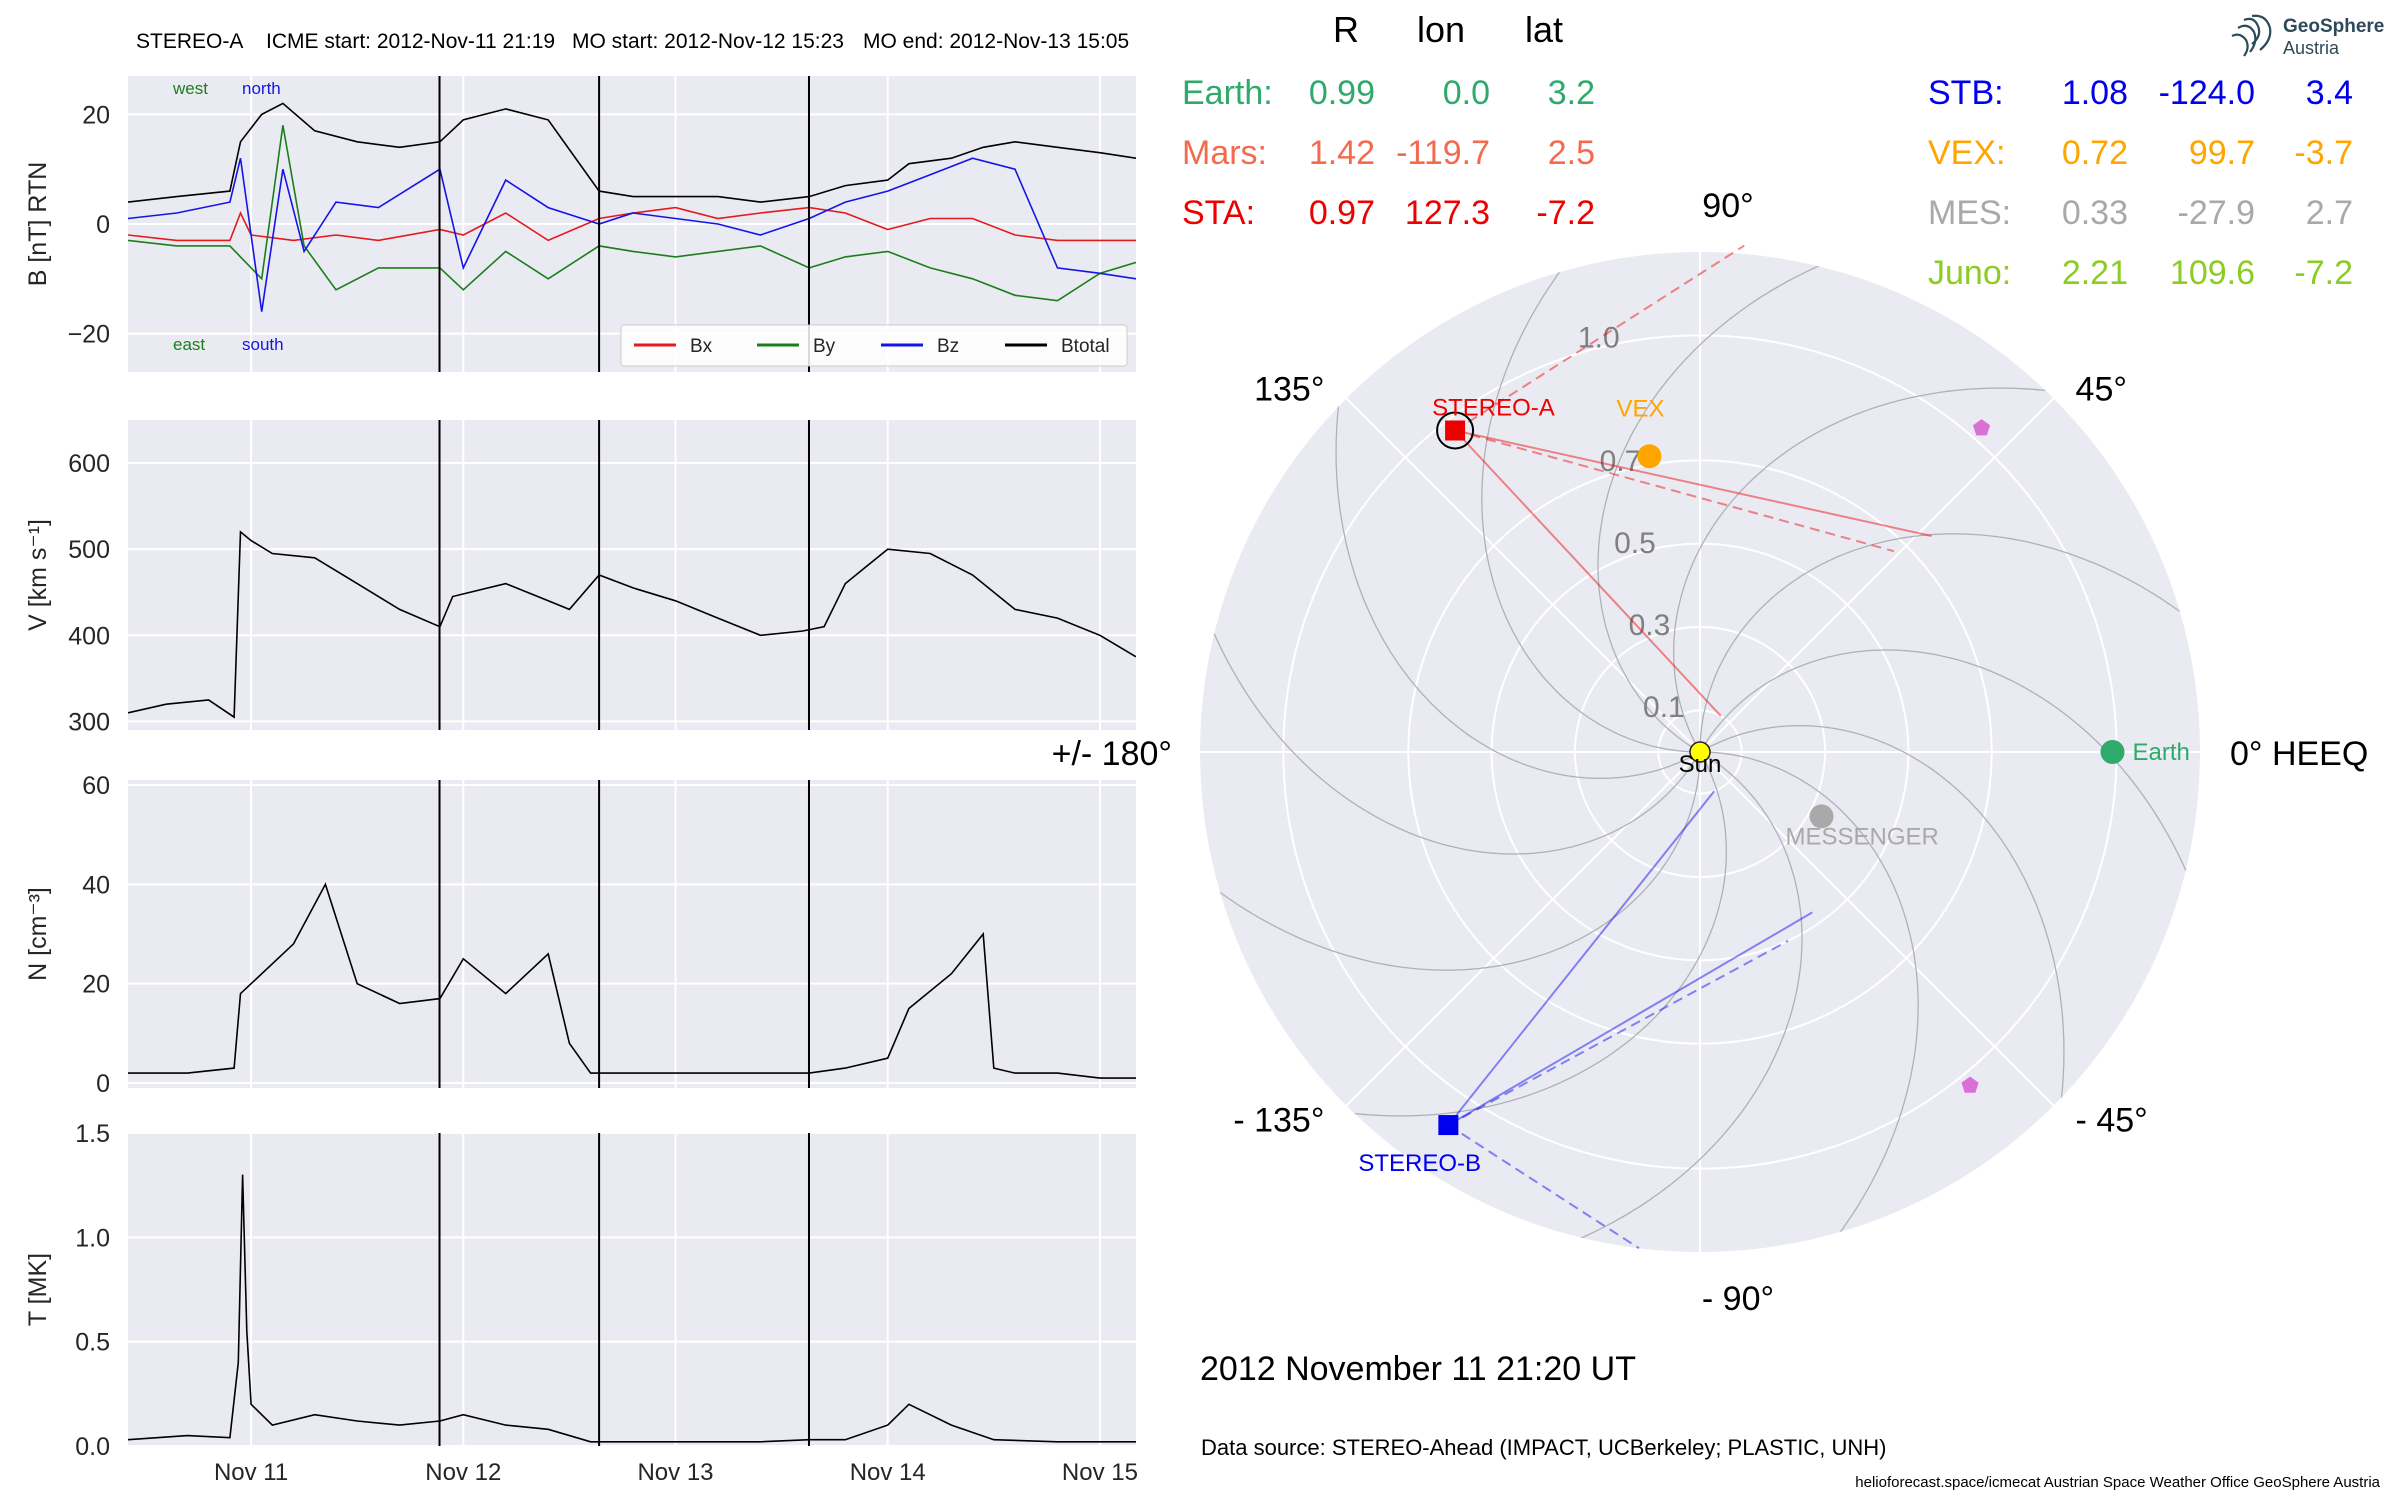  What do you see at coordinates (1448, 1125) in the screenshot?
I see `marker-stb` at bounding box center [1448, 1125].